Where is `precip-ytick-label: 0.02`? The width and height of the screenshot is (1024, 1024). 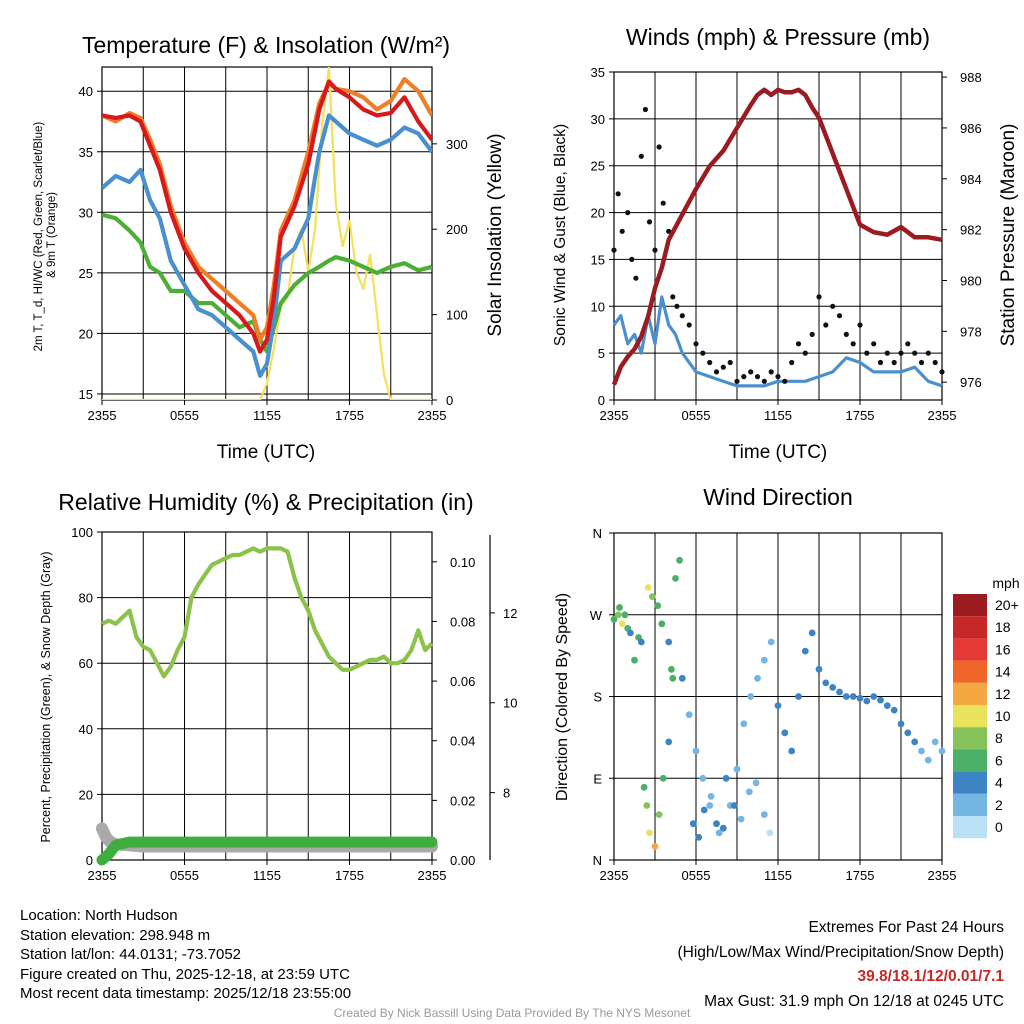 precip-ytick-label: 0.02 is located at coordinates (462, 800).